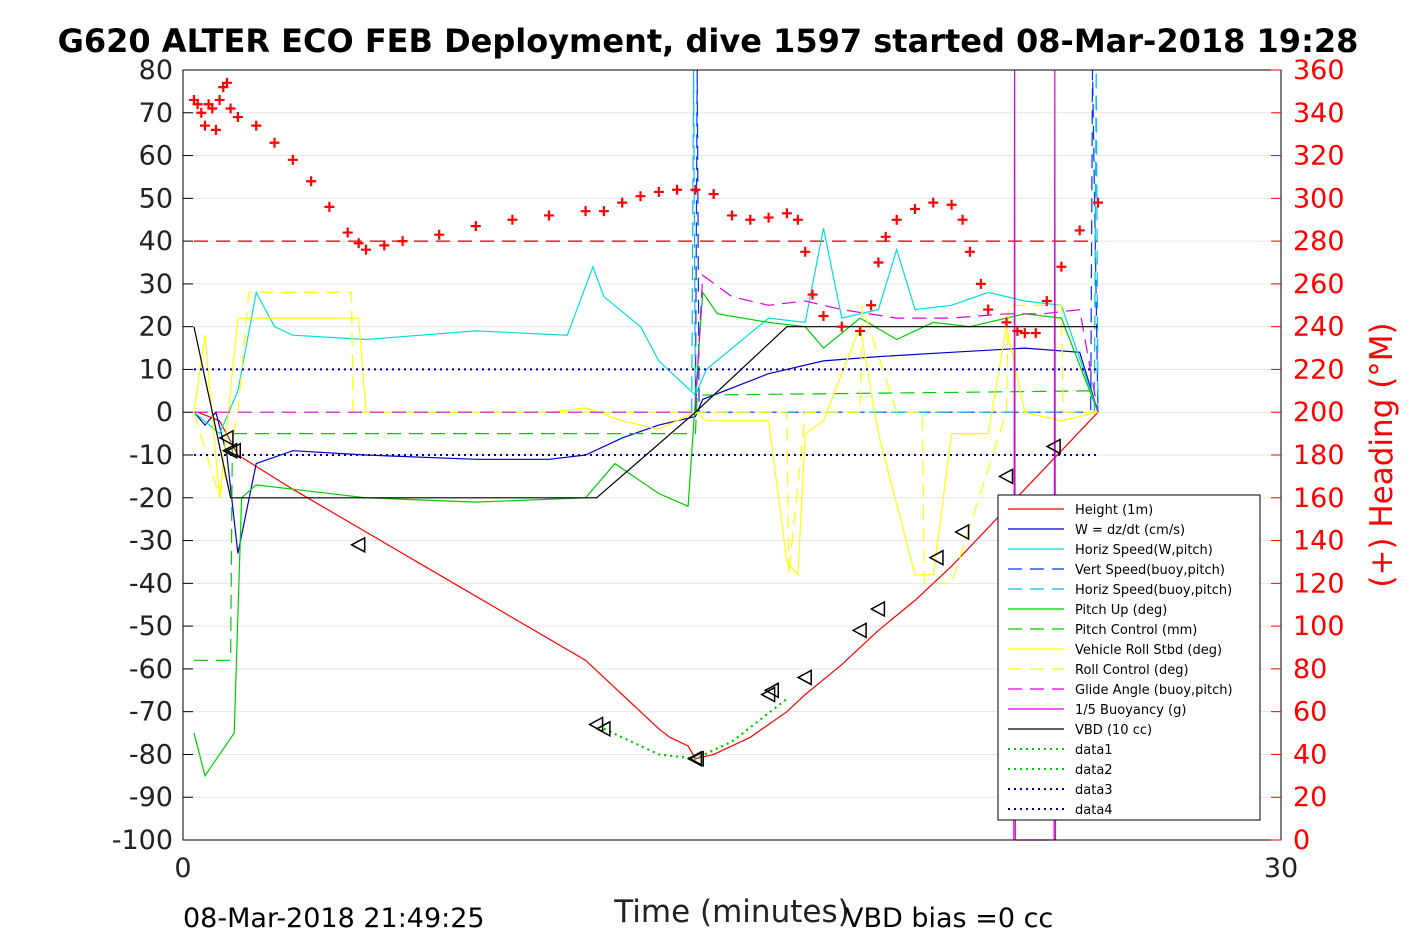  What do you see at coordinates (142, 840) in the screenshot?
I see `left-tick-label: -100` at bounding box center [142, 840].